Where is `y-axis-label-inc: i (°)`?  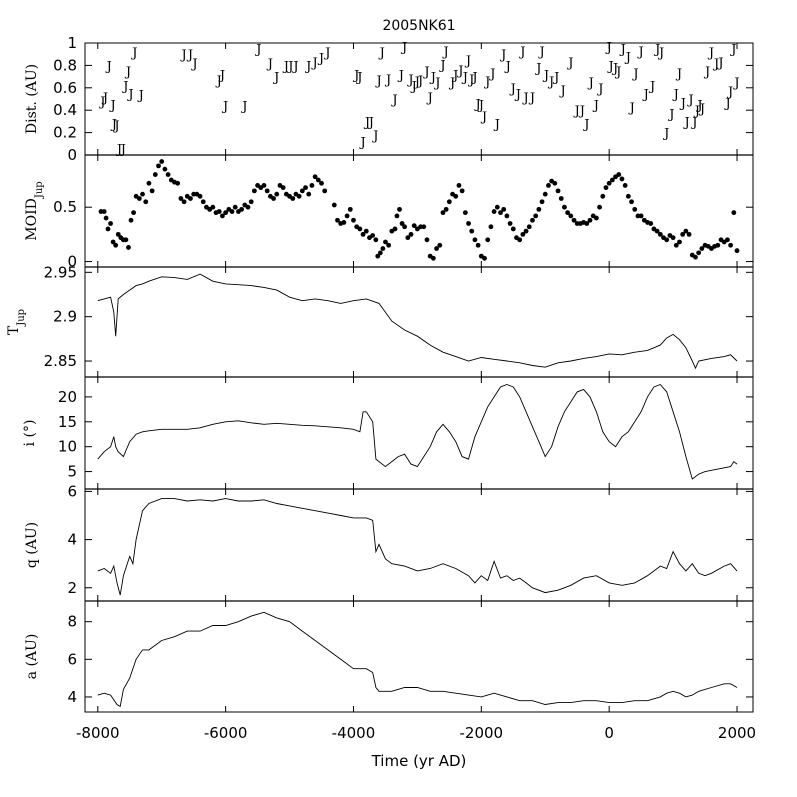
y-axis-label-inc: i (°) is located at coordinates (30, 433).